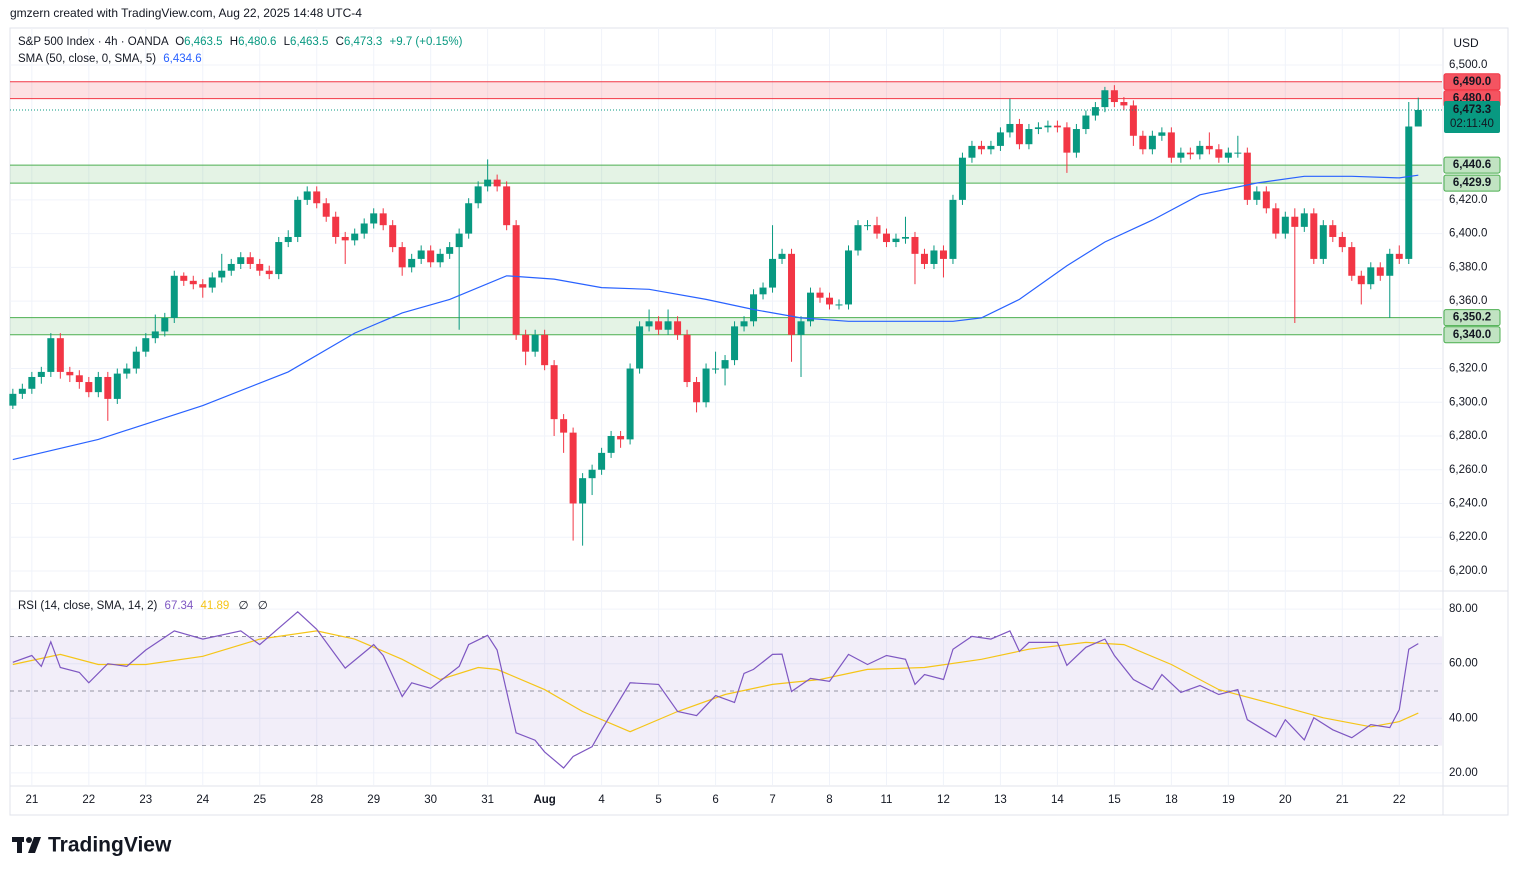 The image size is (1519, 875). What do you see at coordinates (363, 42) in the screenshot?
I see `close-value: 6,473.3` at bounding box center [363, 42].